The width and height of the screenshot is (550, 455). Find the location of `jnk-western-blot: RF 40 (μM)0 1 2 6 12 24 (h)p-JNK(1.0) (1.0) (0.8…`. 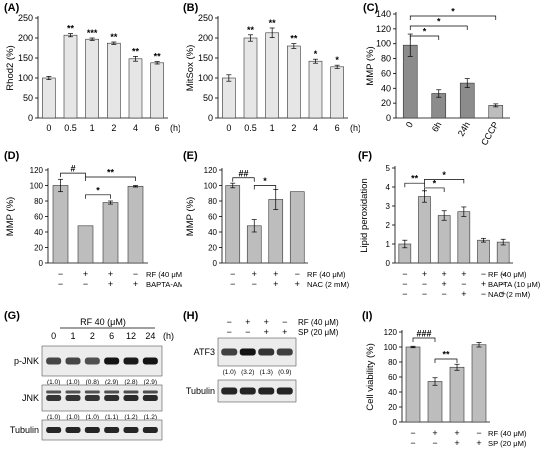

jnk-western-blot: RF 40 (μM)0 1 2 6 12 24 (h)p-JNK(1.0) (1.0) (0.8… is located at coordinates (92, 379).